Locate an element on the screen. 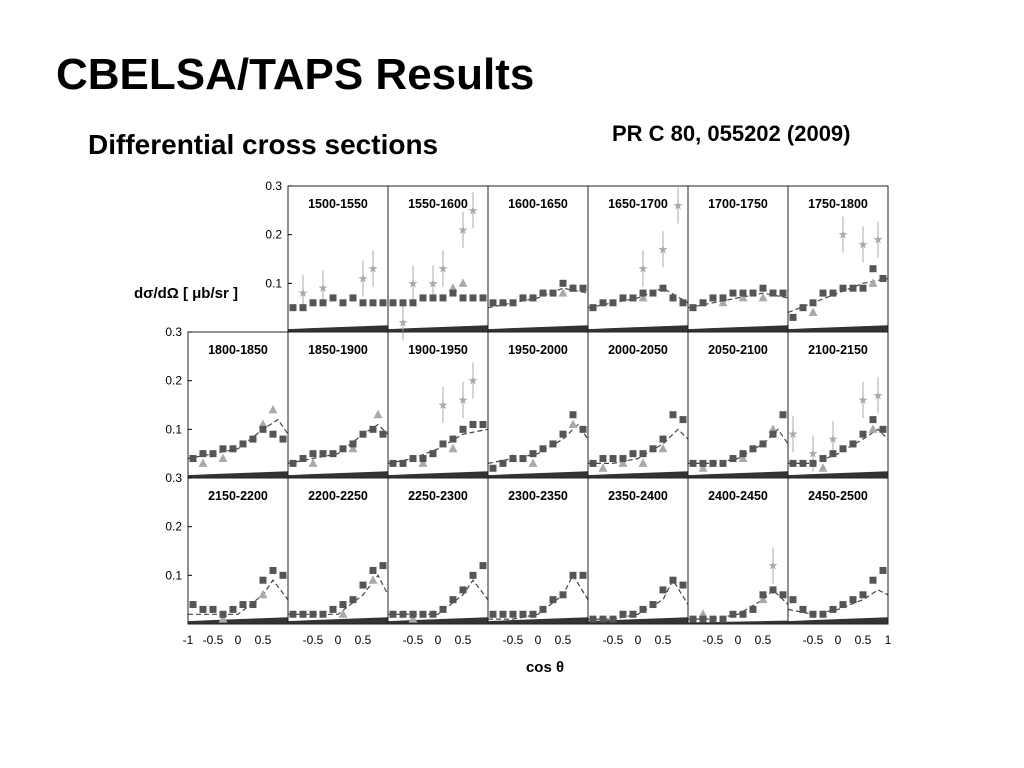  panel-1650-1700: ★ ★ ★ 1650-1700 is located at coordinates (638, 259).